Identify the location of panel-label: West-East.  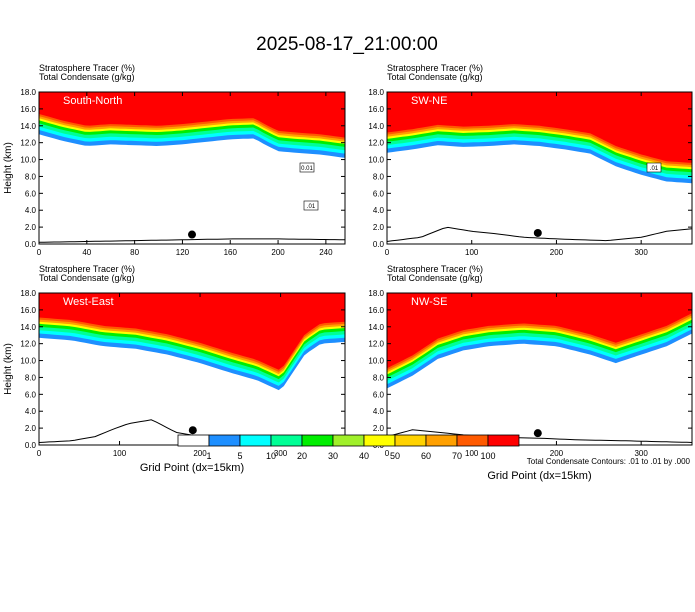
(88, 302).